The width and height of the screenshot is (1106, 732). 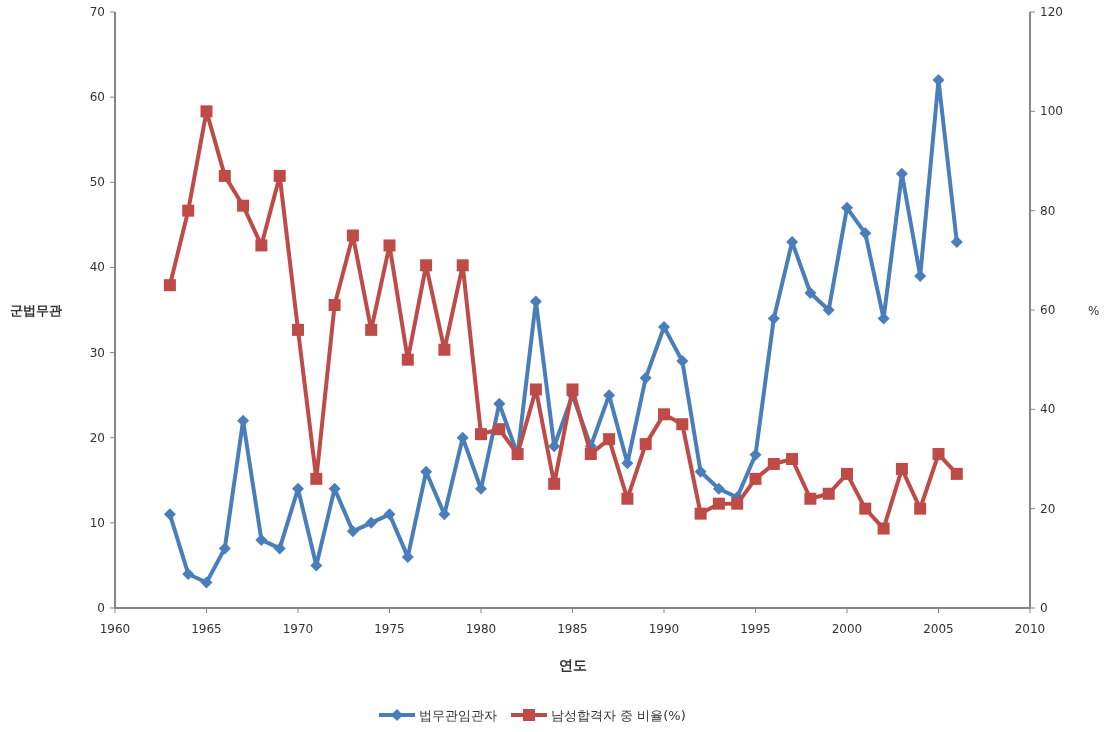 What do you see at coordinates (572, 629) in the screenshot?
I see `x-tick-label: 1985` at bounding box center [572, 629].